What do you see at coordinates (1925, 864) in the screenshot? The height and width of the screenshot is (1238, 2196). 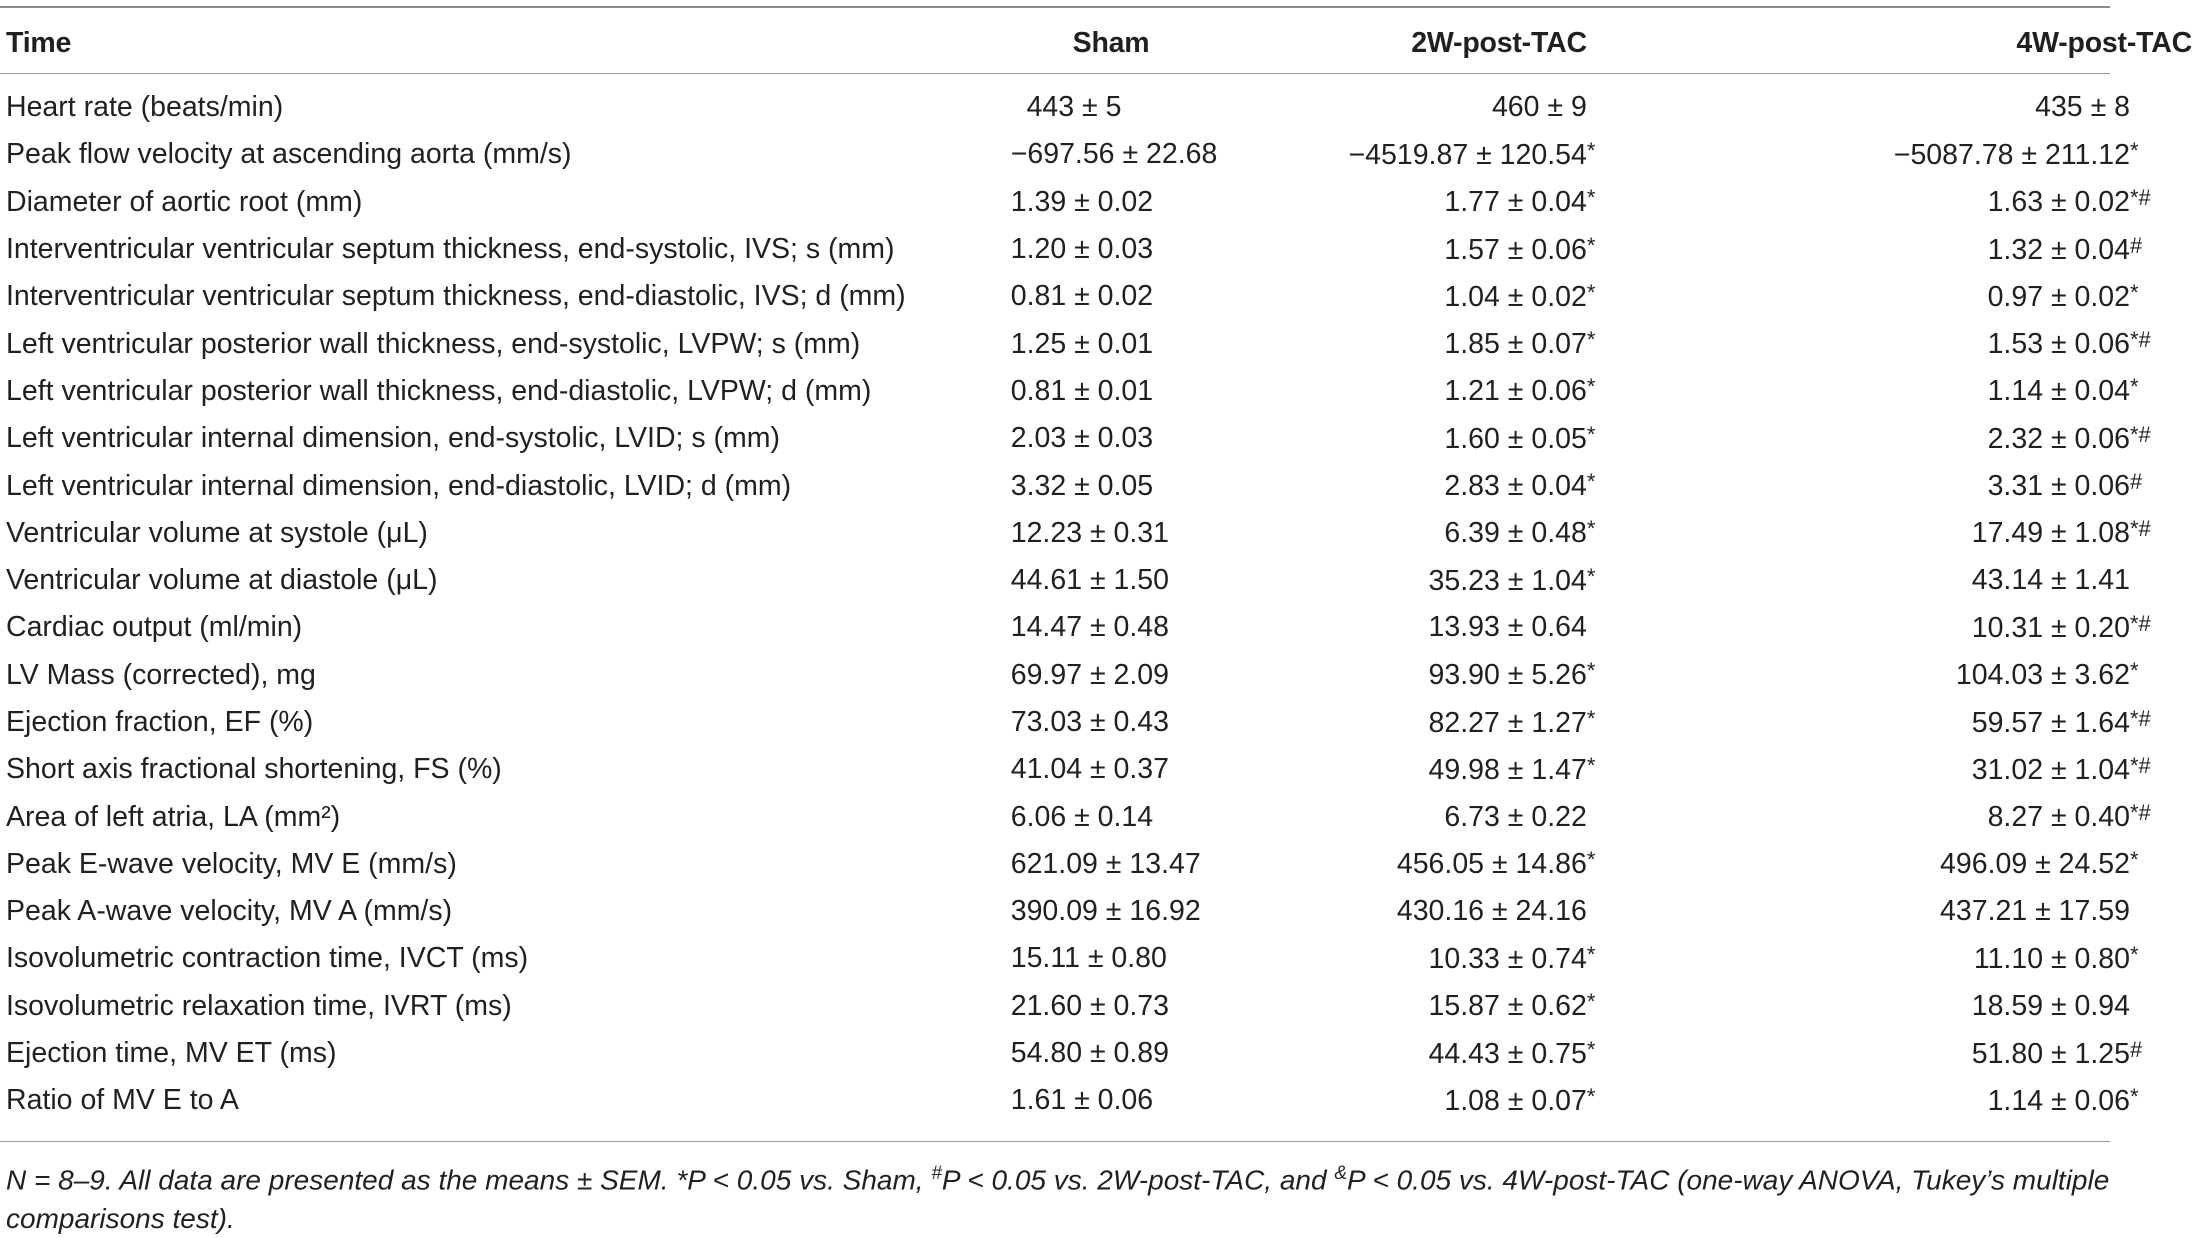 I see `w4-post-tac-value: 496.09 ± 24.52*` at bounding box center [1925, 864].